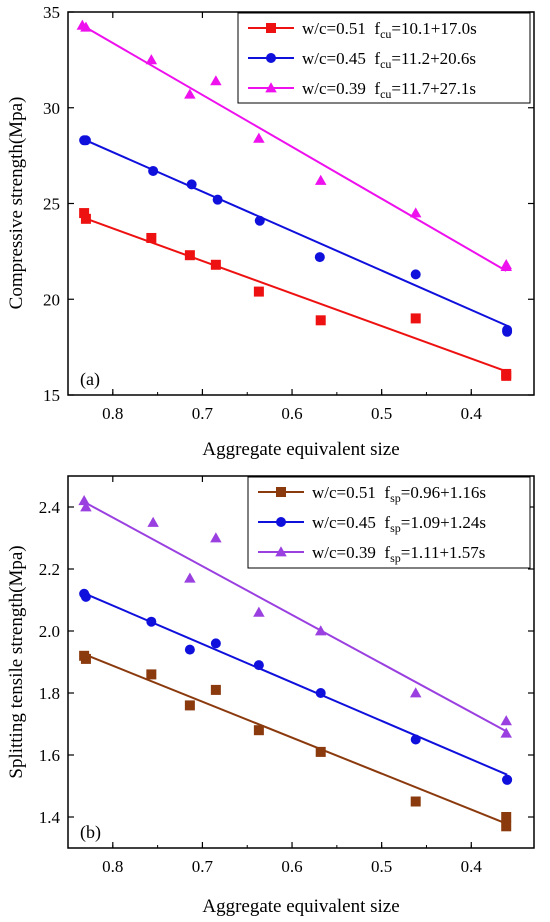 Image resolution: width=550 pixels, height=922 pixels. Describe the element at coordinates (398, 554) in the screenshot. I see `legend-label: w/c=0.39 fsp=1.11+1.57s` at that location.